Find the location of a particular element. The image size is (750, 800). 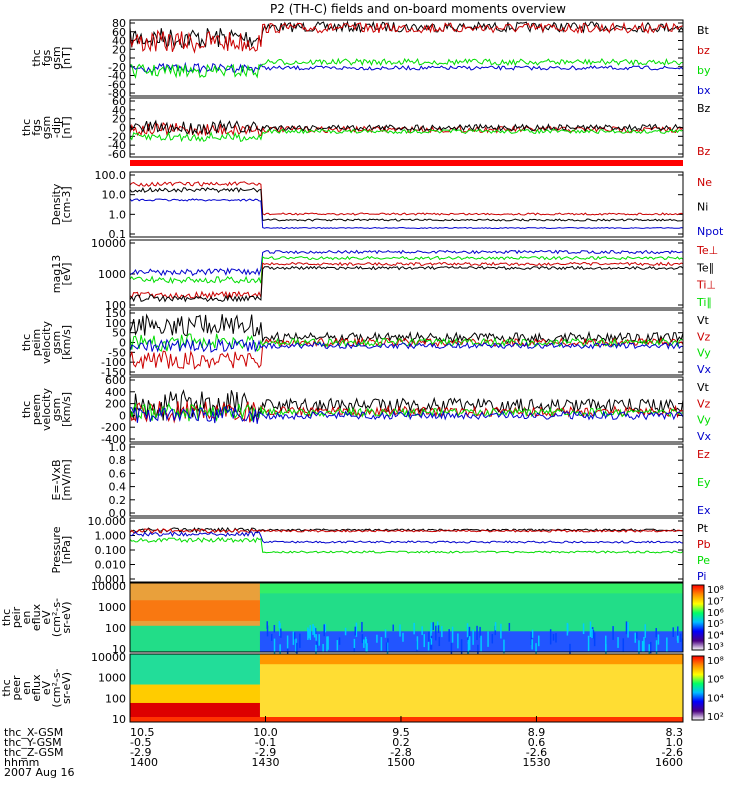

y-tick-label: 0.1 is located at coordinates (118, 234).